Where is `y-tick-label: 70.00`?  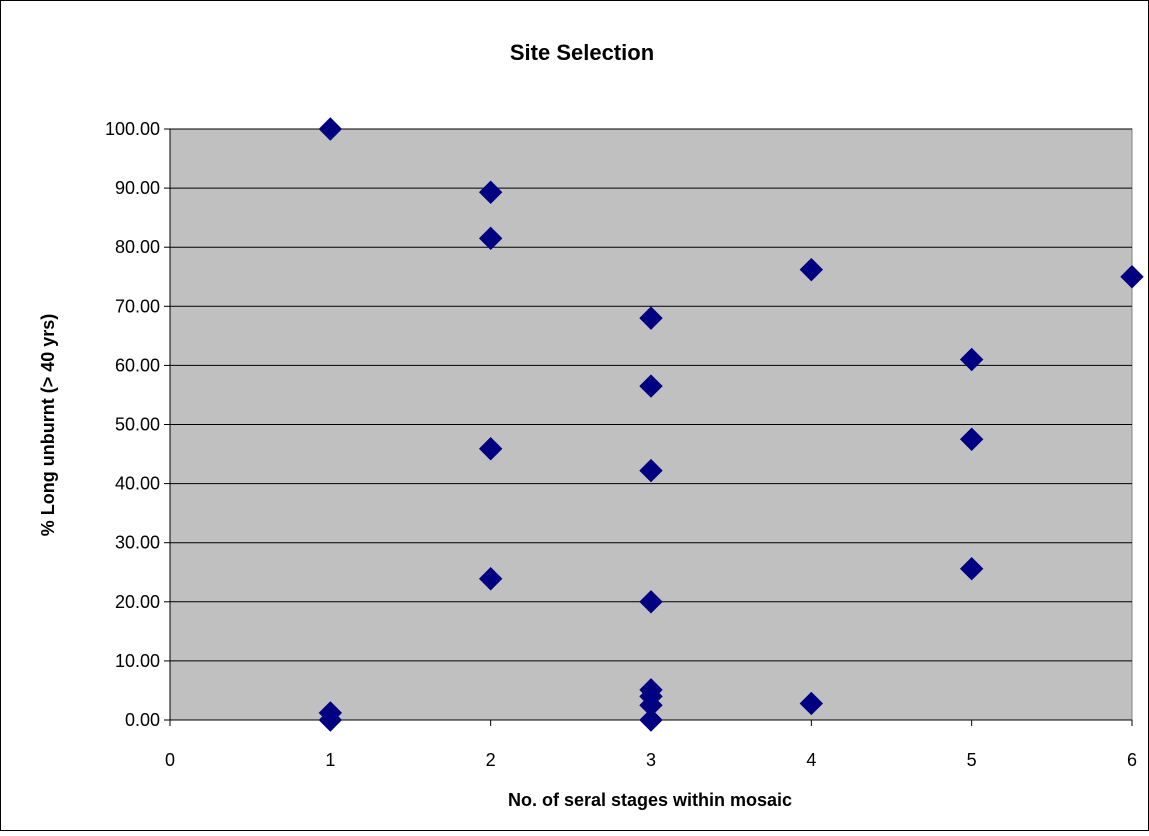 y-tick-label: 70.00 is located at coordinates (137, 306).